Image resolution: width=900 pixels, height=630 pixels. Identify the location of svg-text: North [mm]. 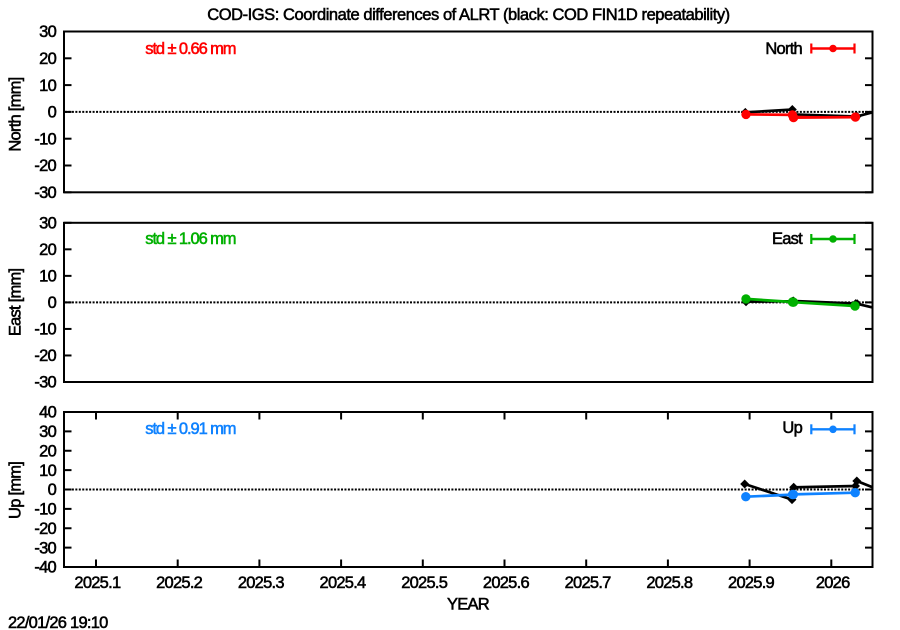
(15, 114).